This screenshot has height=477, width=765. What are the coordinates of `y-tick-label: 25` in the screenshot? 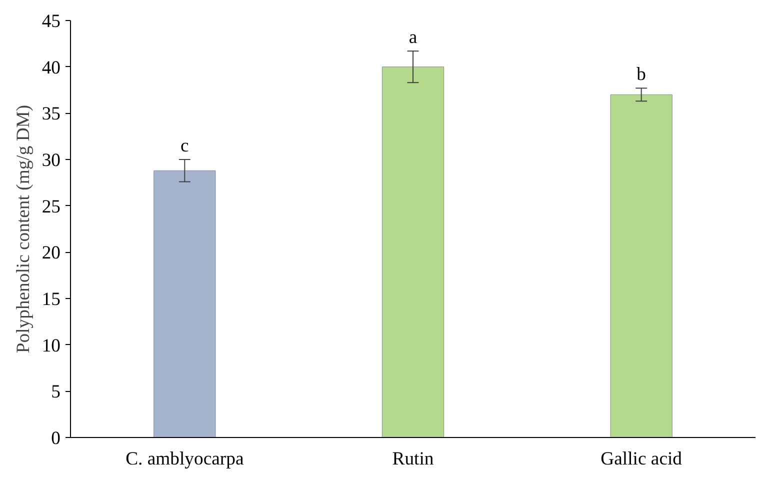 It's located at (51, 207).